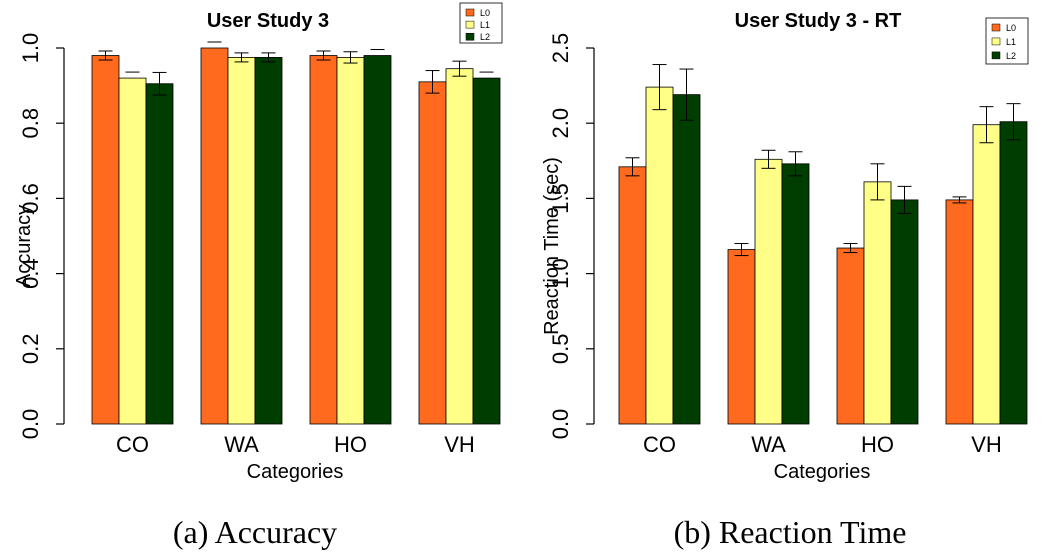 The height and width of the screenshot is (557, 1045). Describe the element at coordinates (790, 532) in the screenshot. I see `caption-reaction-time: (b) Reaction Time` at that location.